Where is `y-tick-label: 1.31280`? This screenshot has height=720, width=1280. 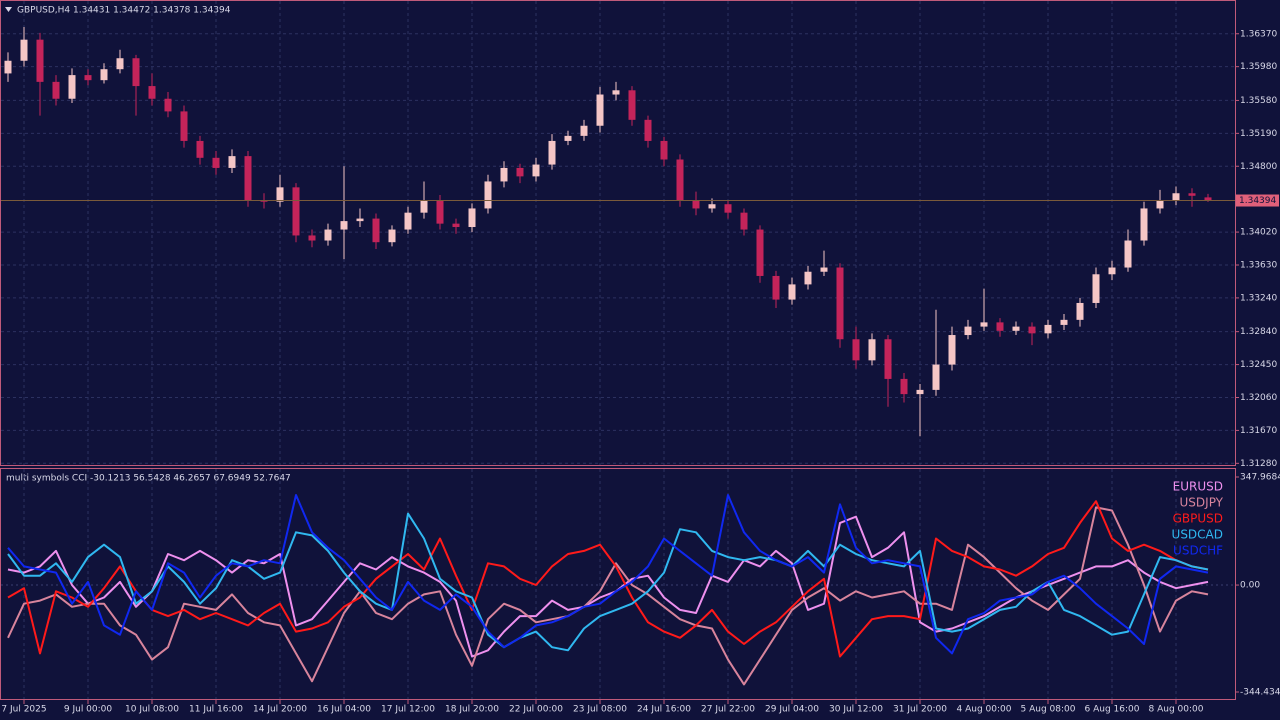 y-tick-label: 1.31280 is located at coordinates (1258, 464).